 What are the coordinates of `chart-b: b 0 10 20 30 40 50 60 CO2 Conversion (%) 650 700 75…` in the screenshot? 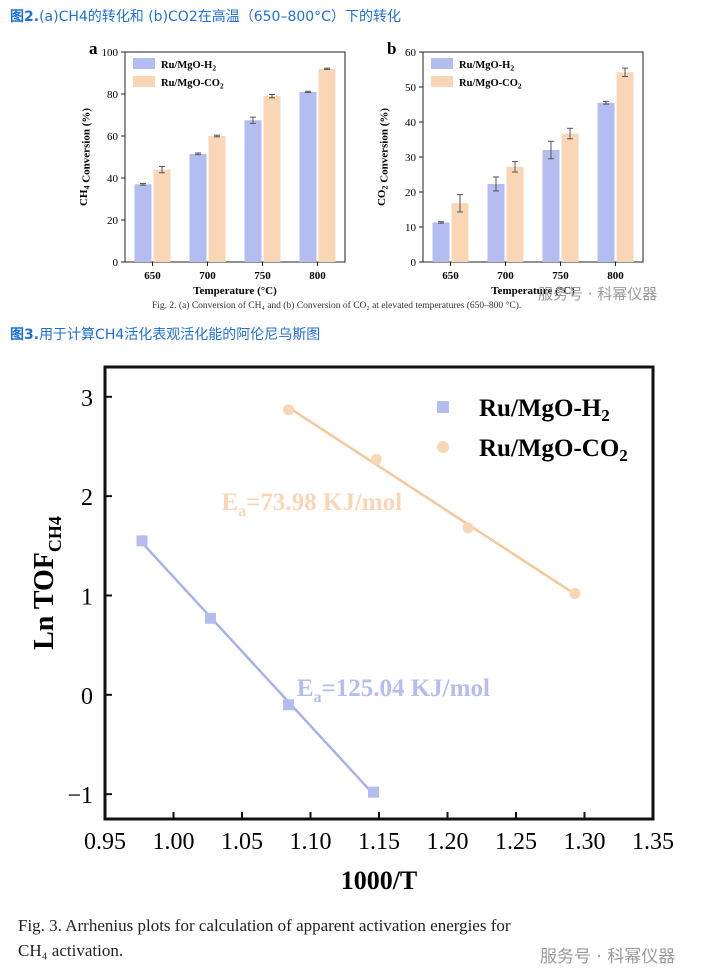 It's located at (510, 168).